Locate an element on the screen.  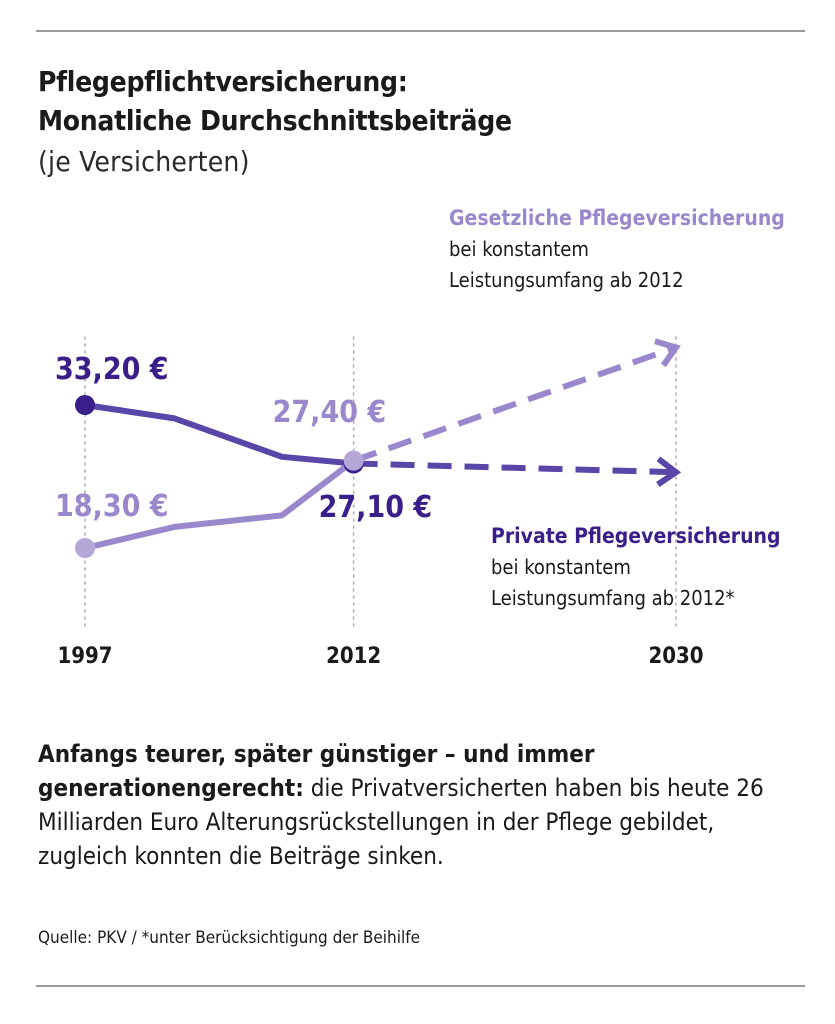
x-tick-label-2012: 2012 is located at coordinates (353, 656).